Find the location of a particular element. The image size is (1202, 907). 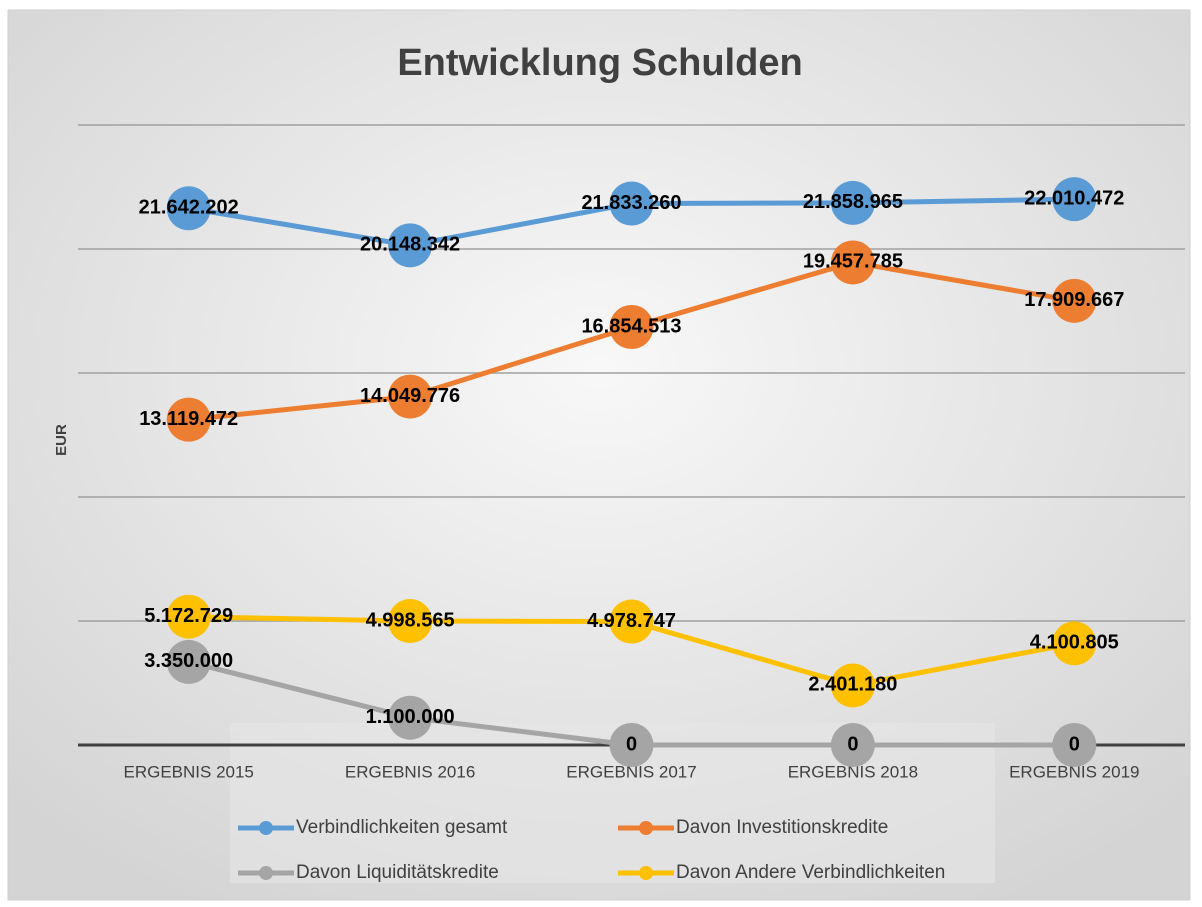

data-label: 16.854.513 is located at coordinates (631, 326).